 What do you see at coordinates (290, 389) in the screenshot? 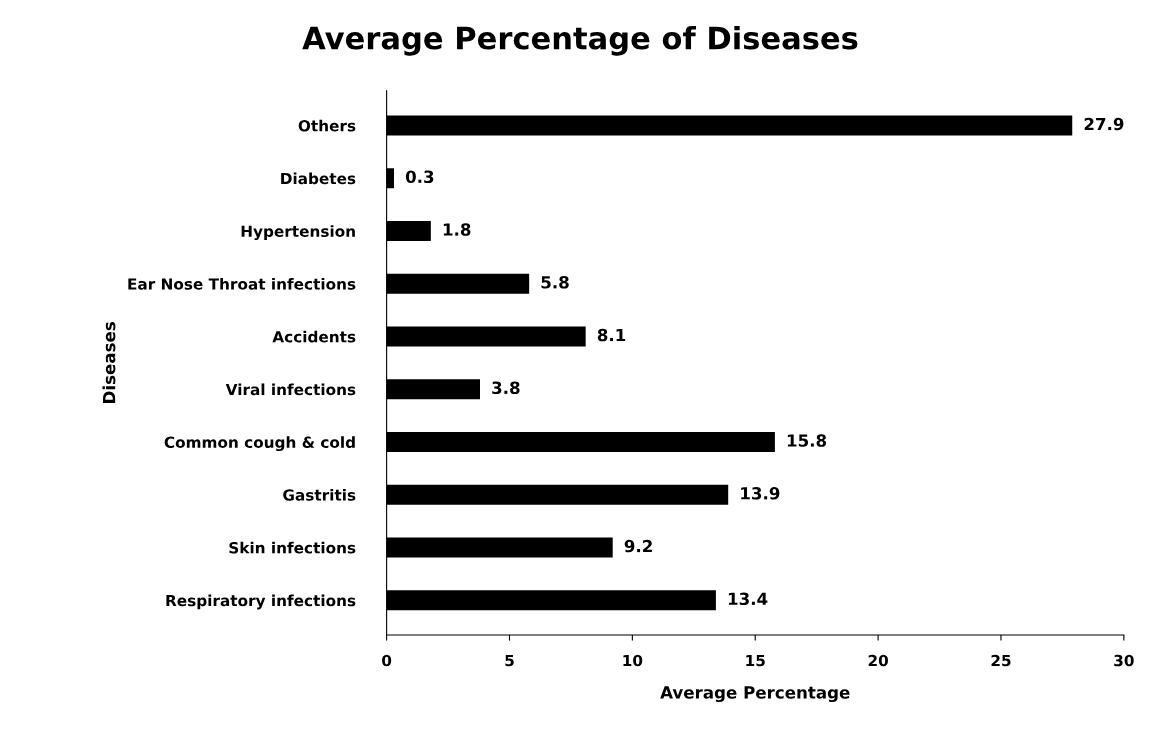
I see `y-tick-label: Viral infections` at bounding box center [290, 389].